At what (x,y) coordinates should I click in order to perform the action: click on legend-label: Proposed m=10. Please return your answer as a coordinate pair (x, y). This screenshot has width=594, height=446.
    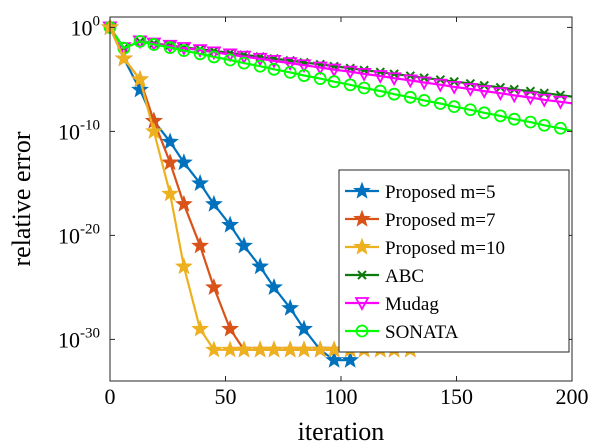
    Looking at the image, I should click on (445, 248).